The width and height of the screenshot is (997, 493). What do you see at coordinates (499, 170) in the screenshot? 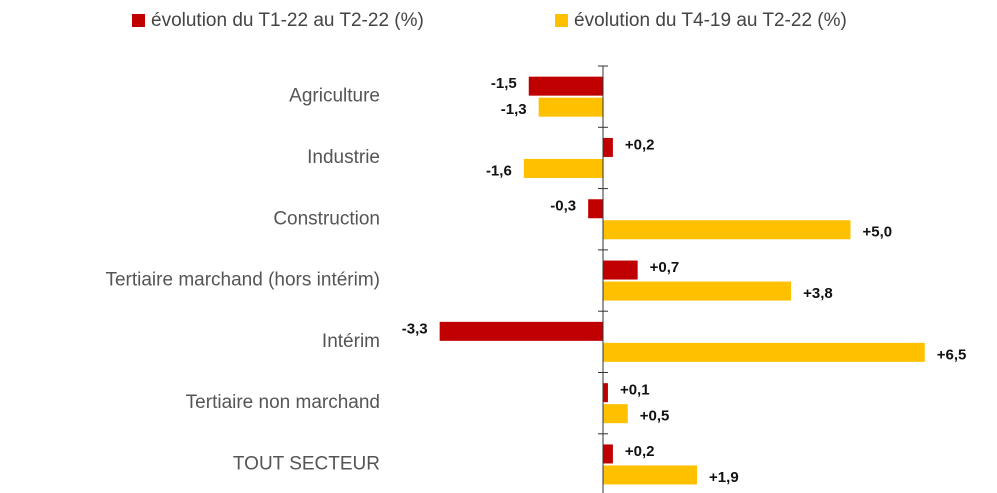
I see `value-label: -1,6` at bounding box center [499, 170].